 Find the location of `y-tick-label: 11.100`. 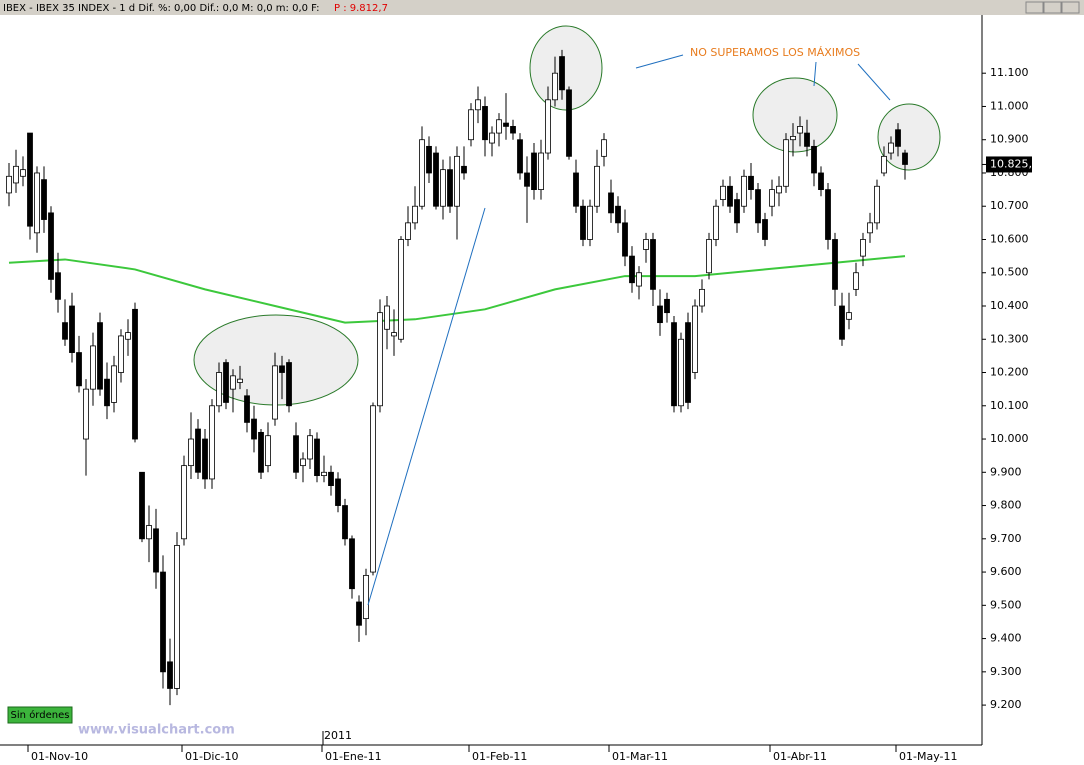

y-tick-label: 11.100 is located at coordinates (1009, 72).